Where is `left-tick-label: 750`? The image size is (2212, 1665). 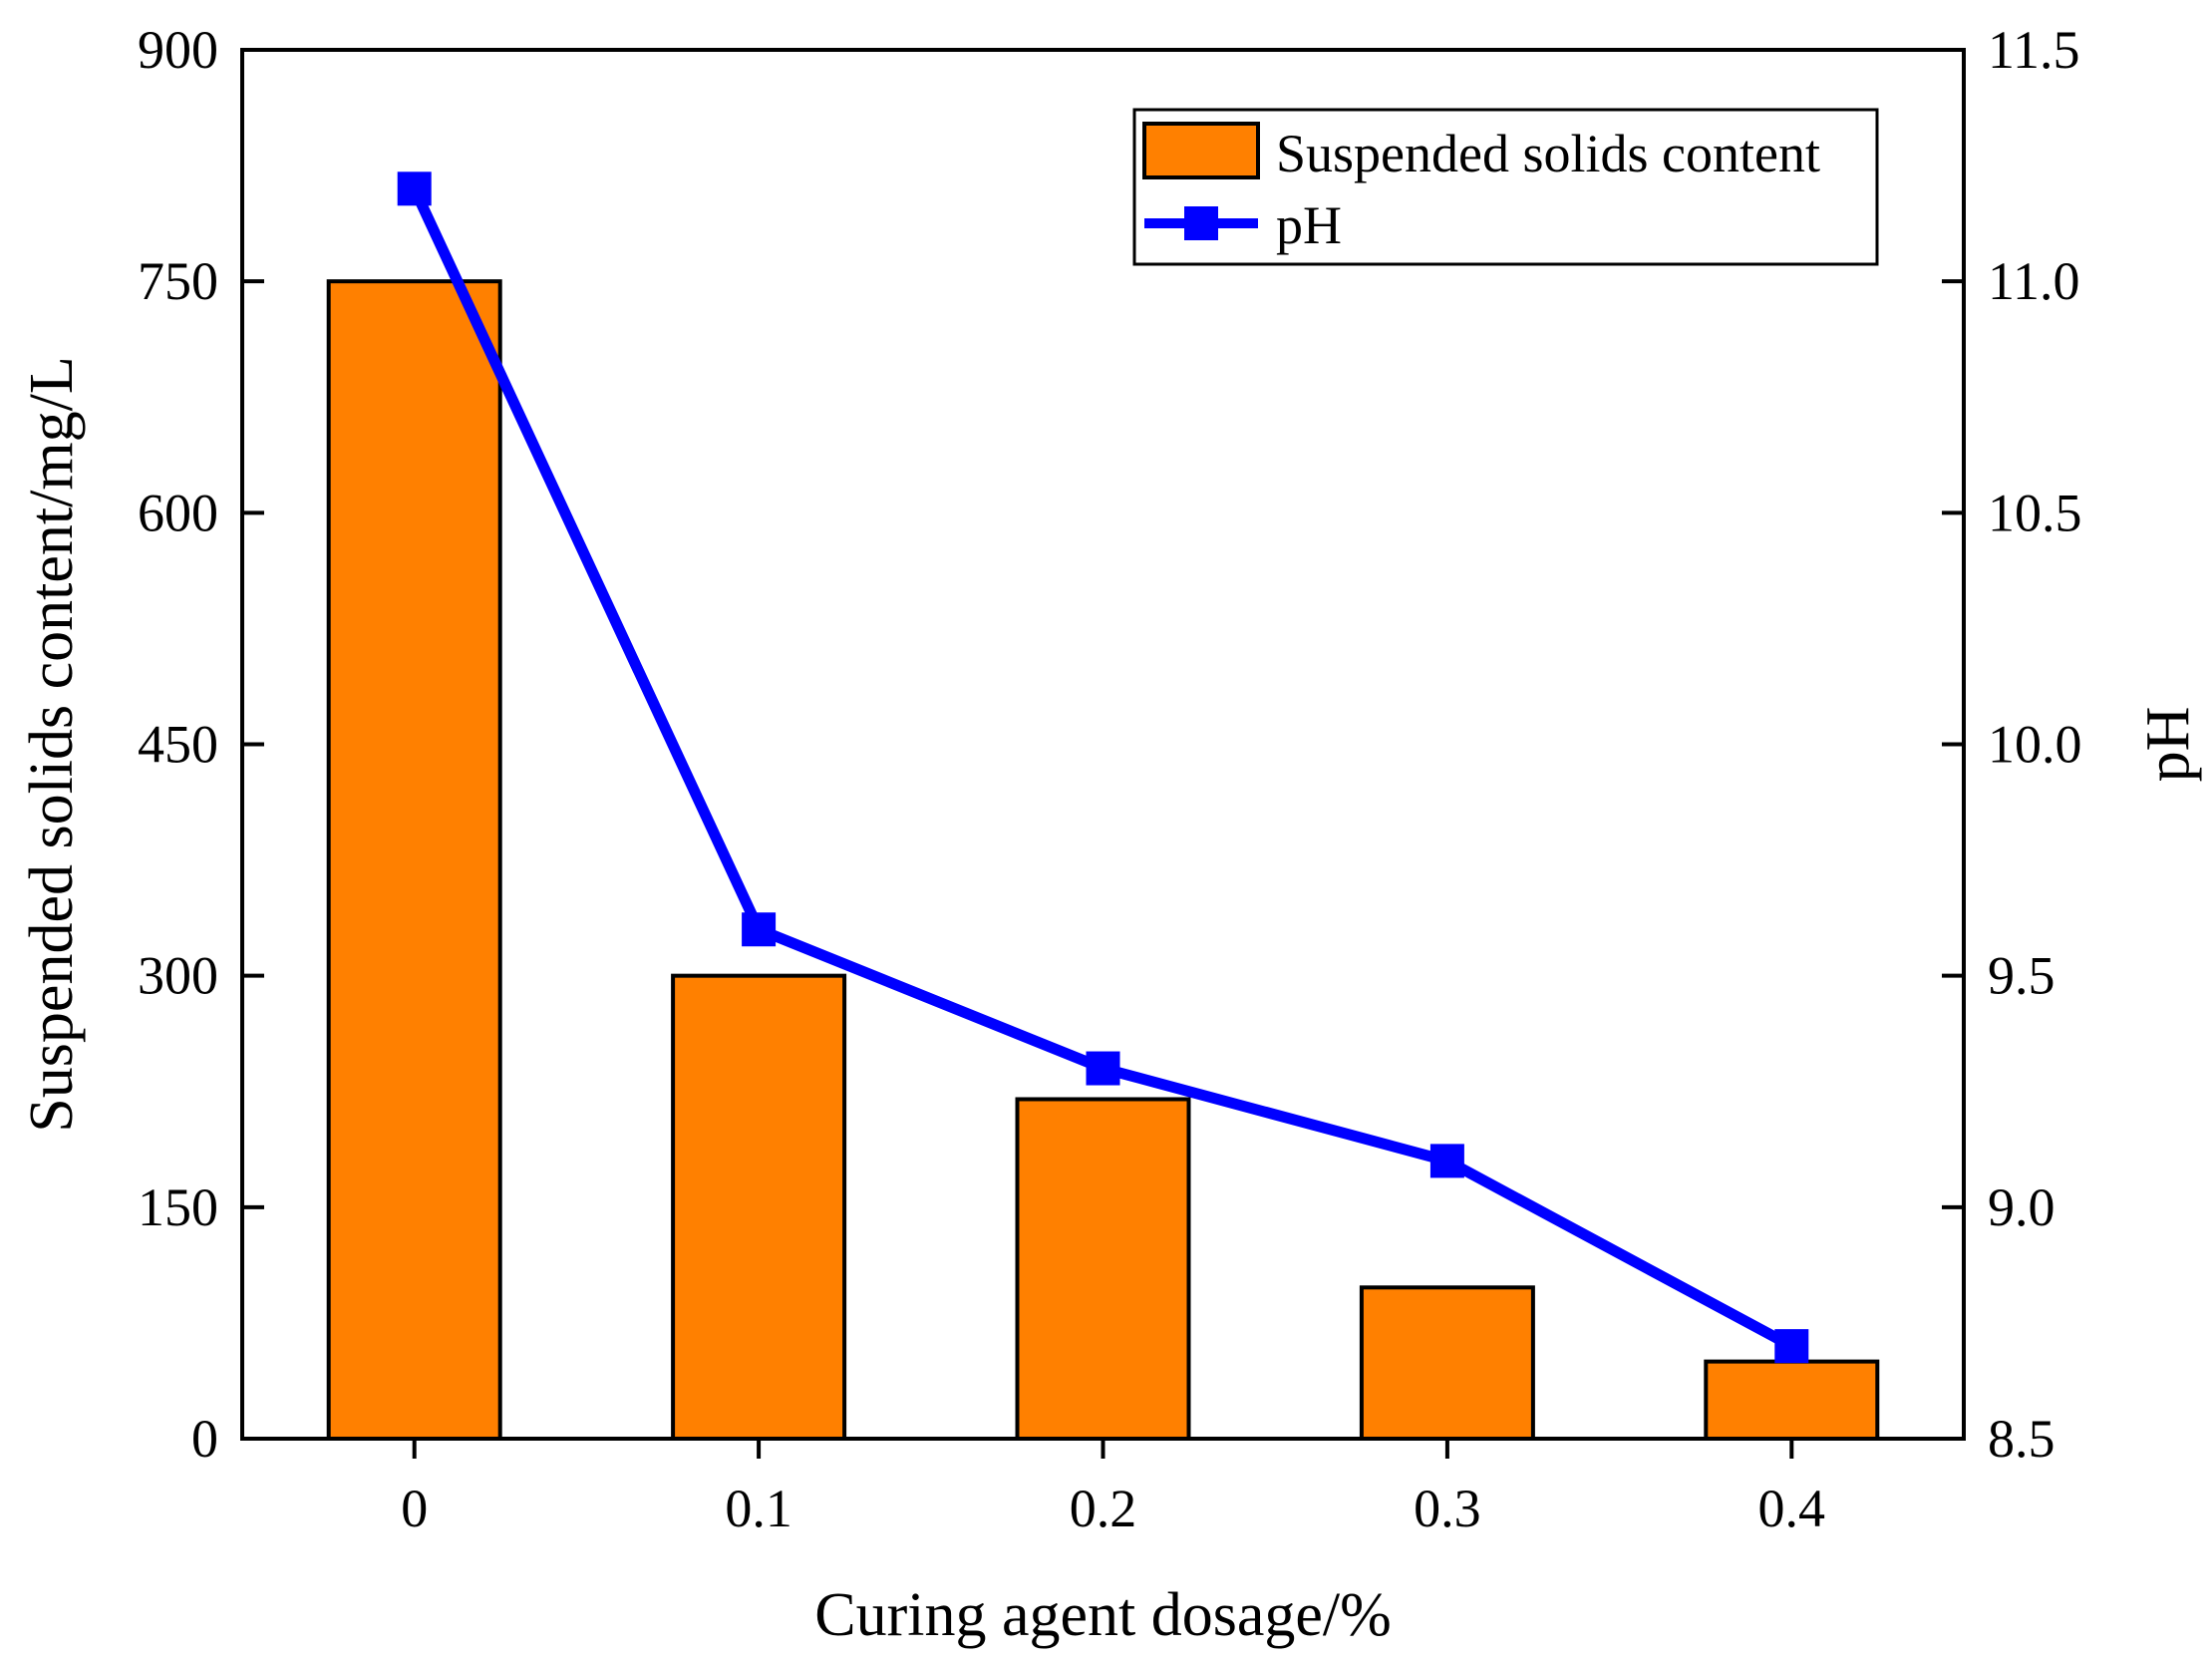
left-tick-label: 750 is located at coordinates (178, 281).